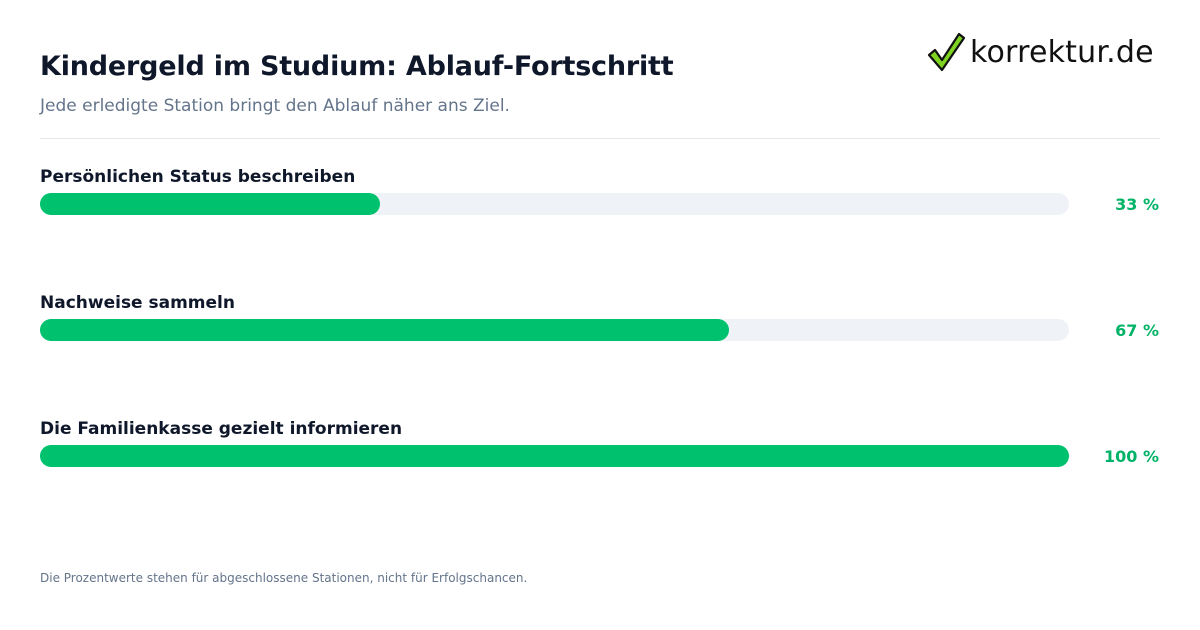  Describe the element at coordinates (1137, 330) in the screenshot. I see `progress-percent-label: 67 %` at that location.